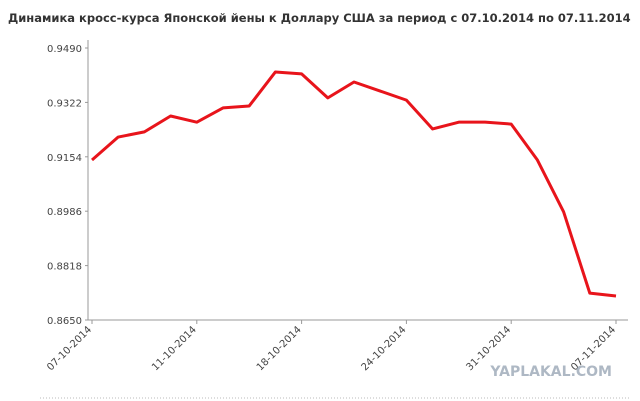 The image size is (640, 401). What do you see at coordinates (550, 372) in the screenshot?
I see `watermark: YAPLAKAL.COM` at bounding box center [550, 372].